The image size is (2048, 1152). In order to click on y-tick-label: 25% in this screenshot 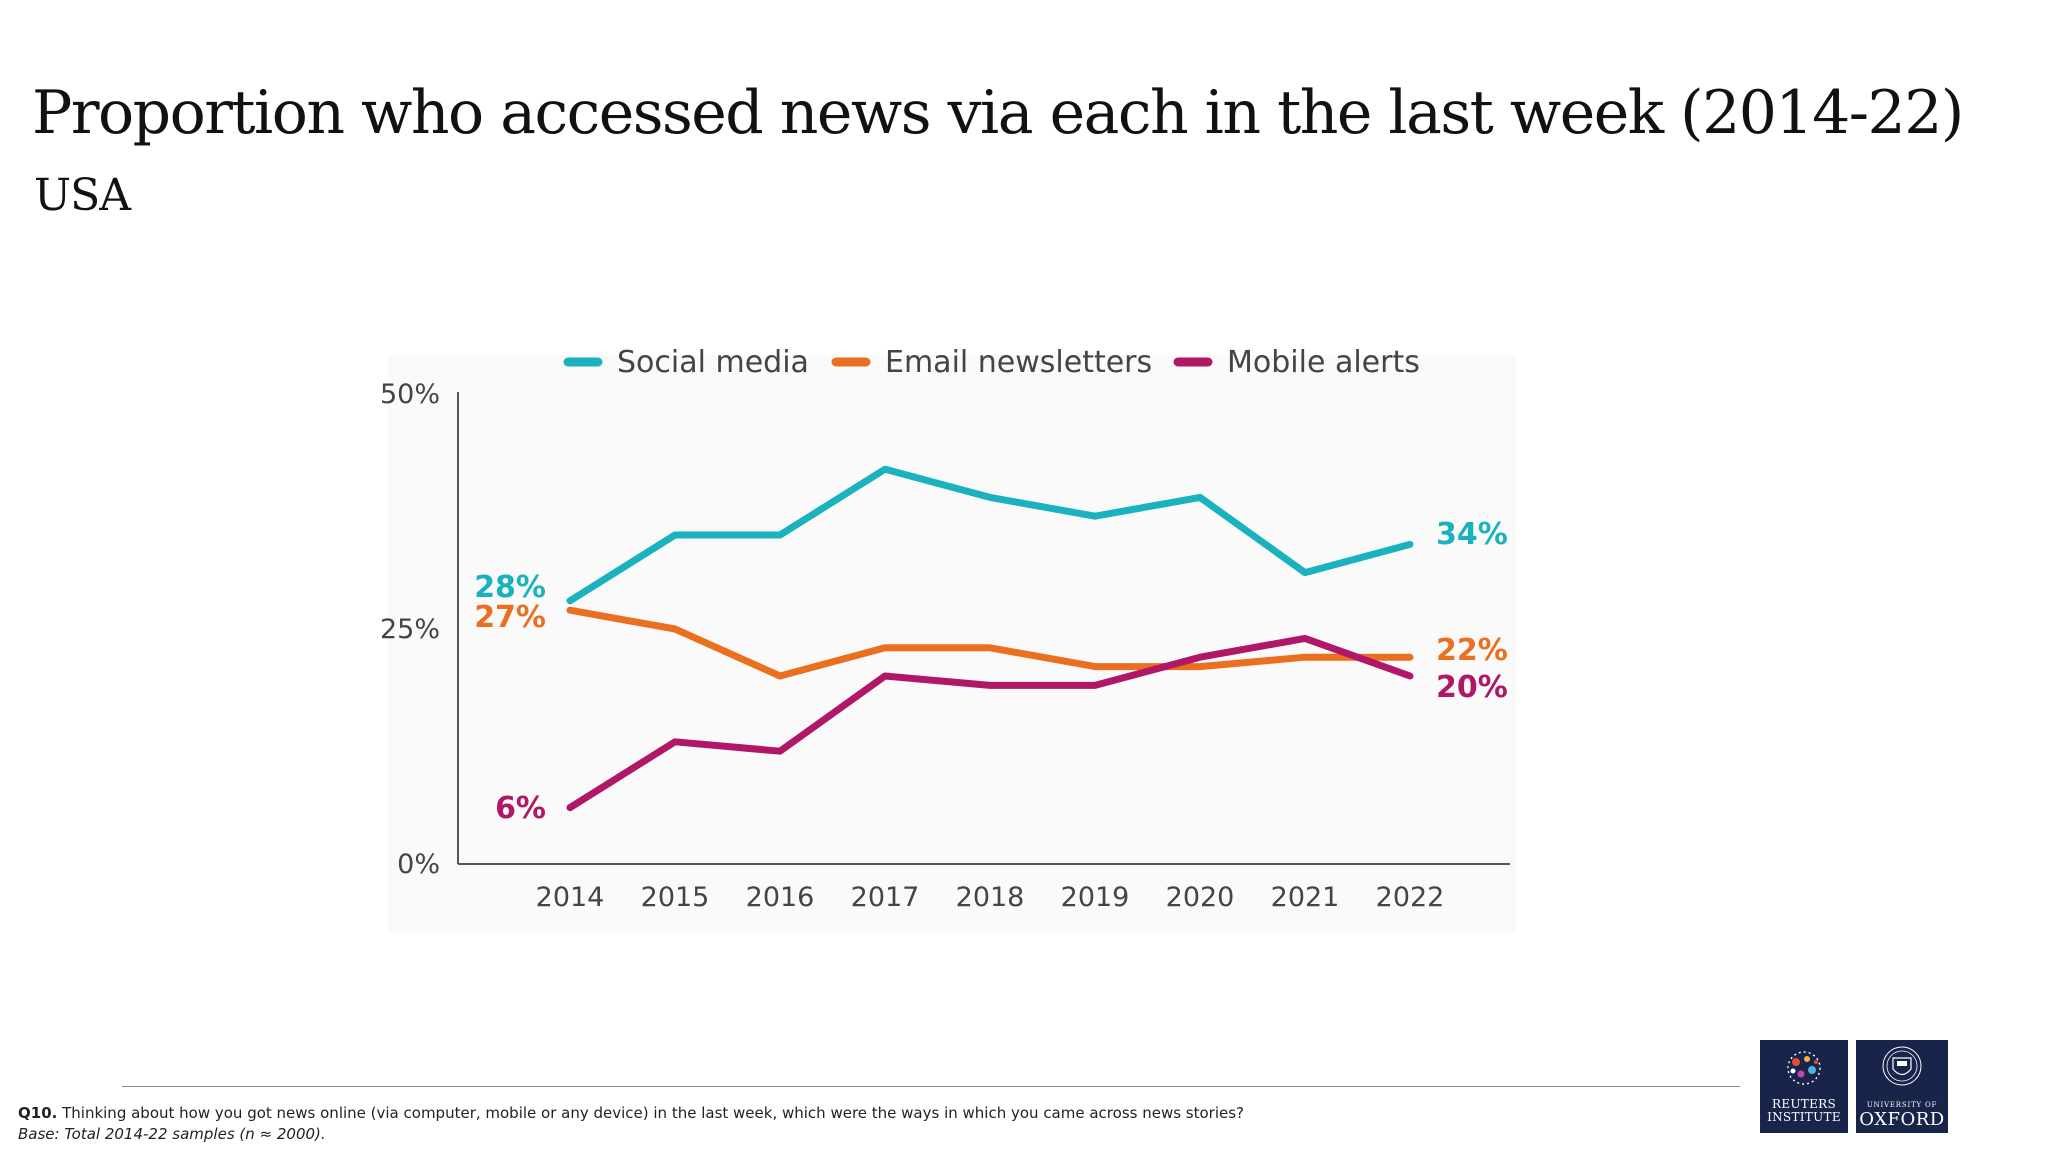, I will do `click(410, 629)`.